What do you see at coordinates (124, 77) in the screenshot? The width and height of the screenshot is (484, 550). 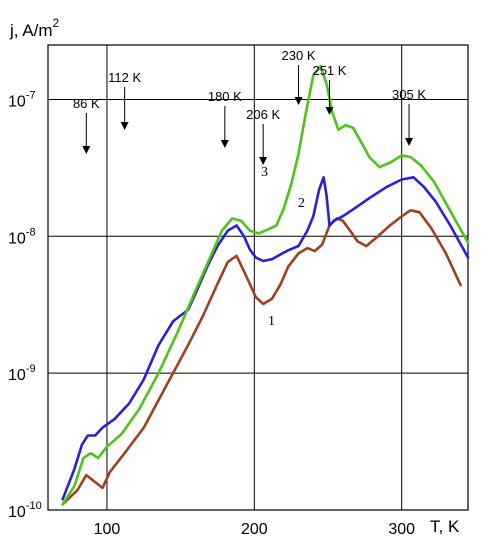 I see `annotation-label: 112 K` at bounding box center [124, 77].